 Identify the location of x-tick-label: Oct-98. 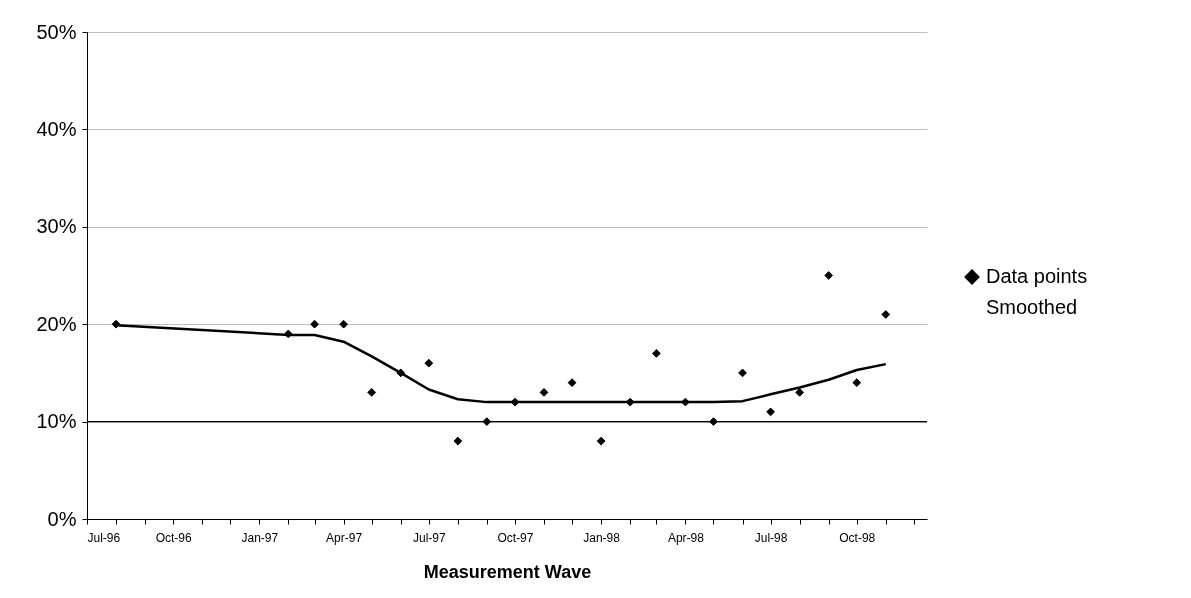
(857, 537).